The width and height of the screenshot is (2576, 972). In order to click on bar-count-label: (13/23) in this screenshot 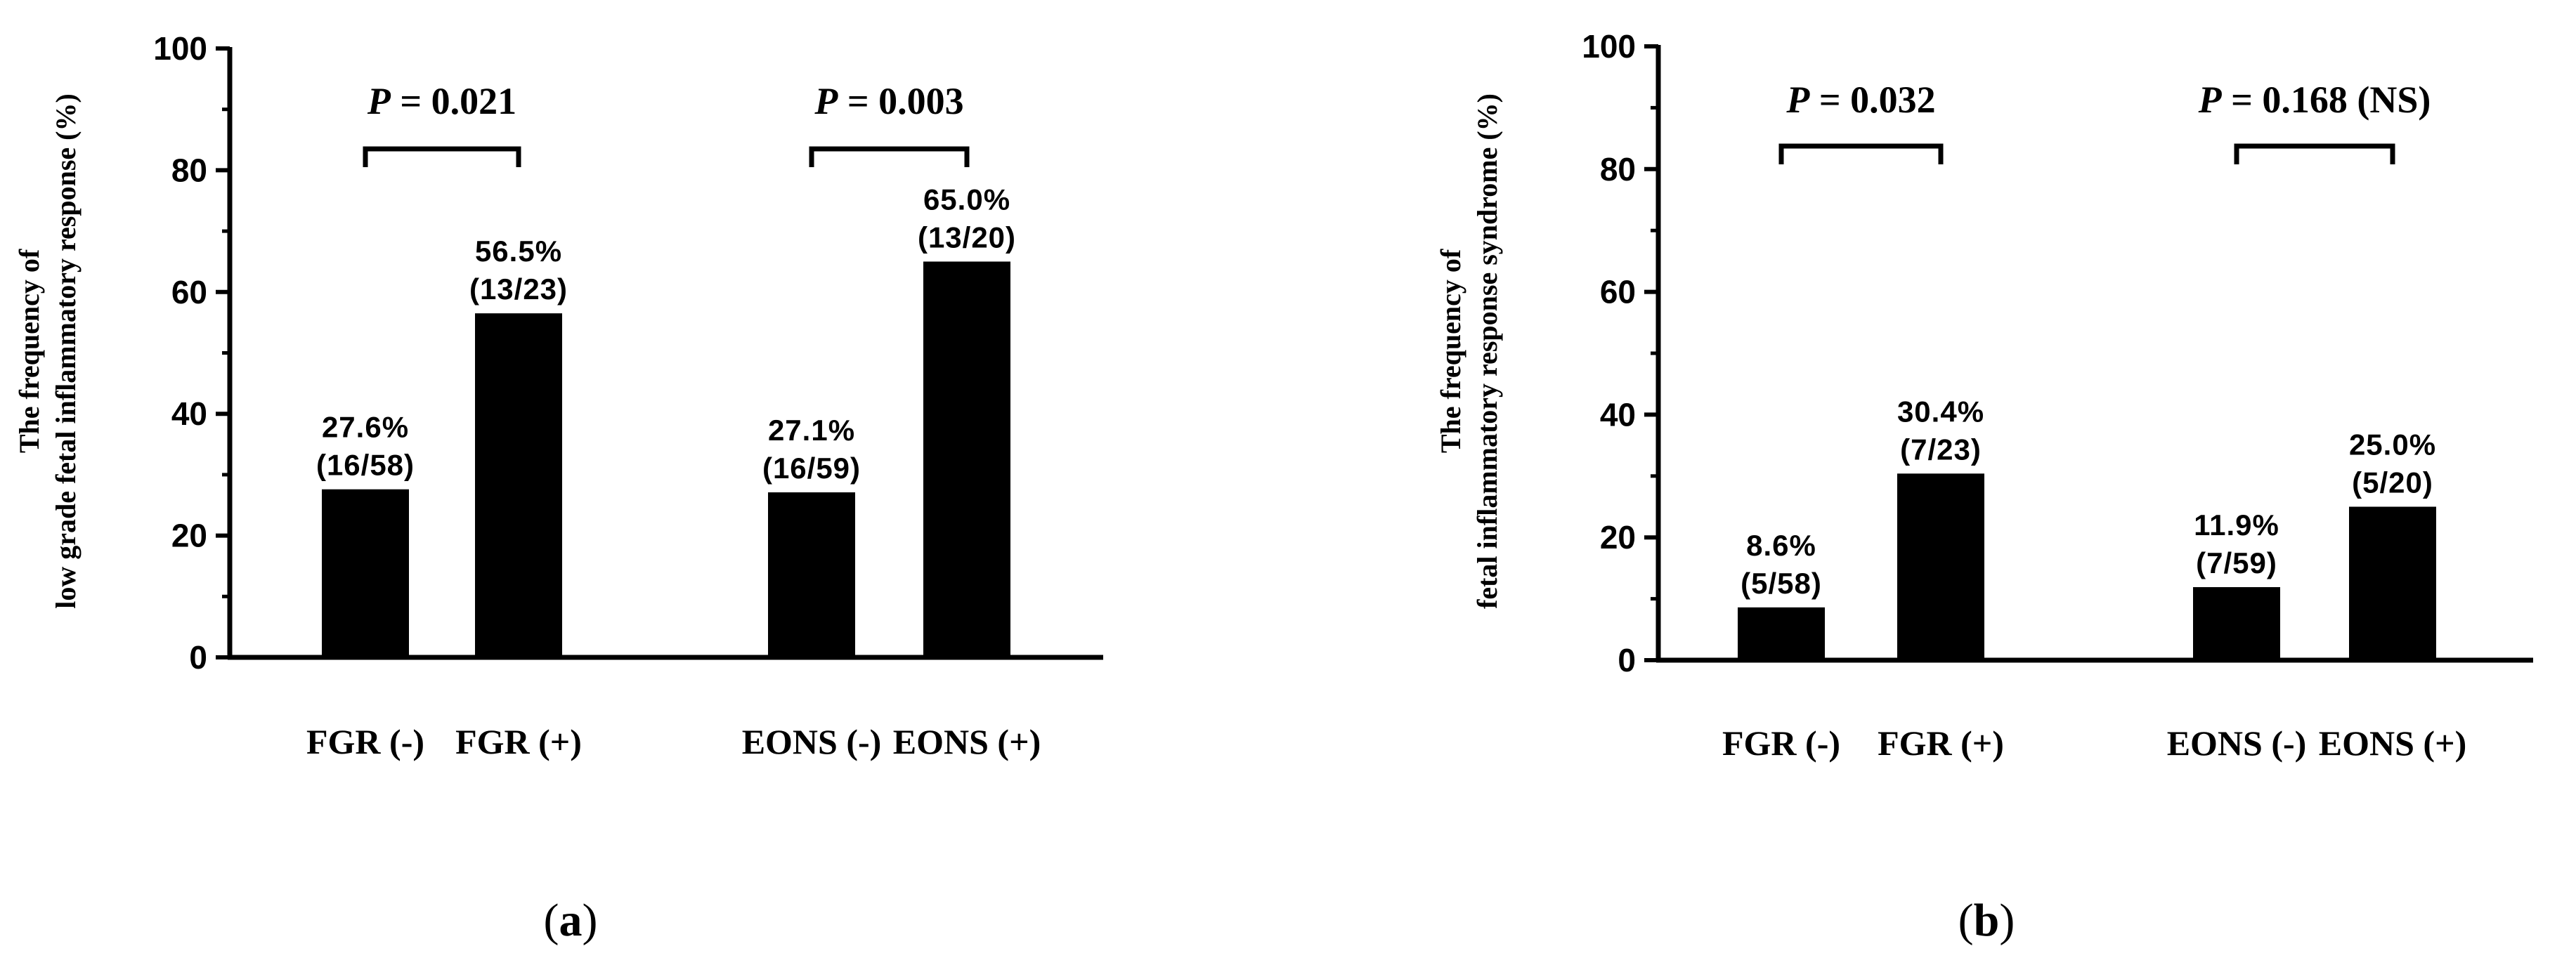, I will do `click(518, 289)`.